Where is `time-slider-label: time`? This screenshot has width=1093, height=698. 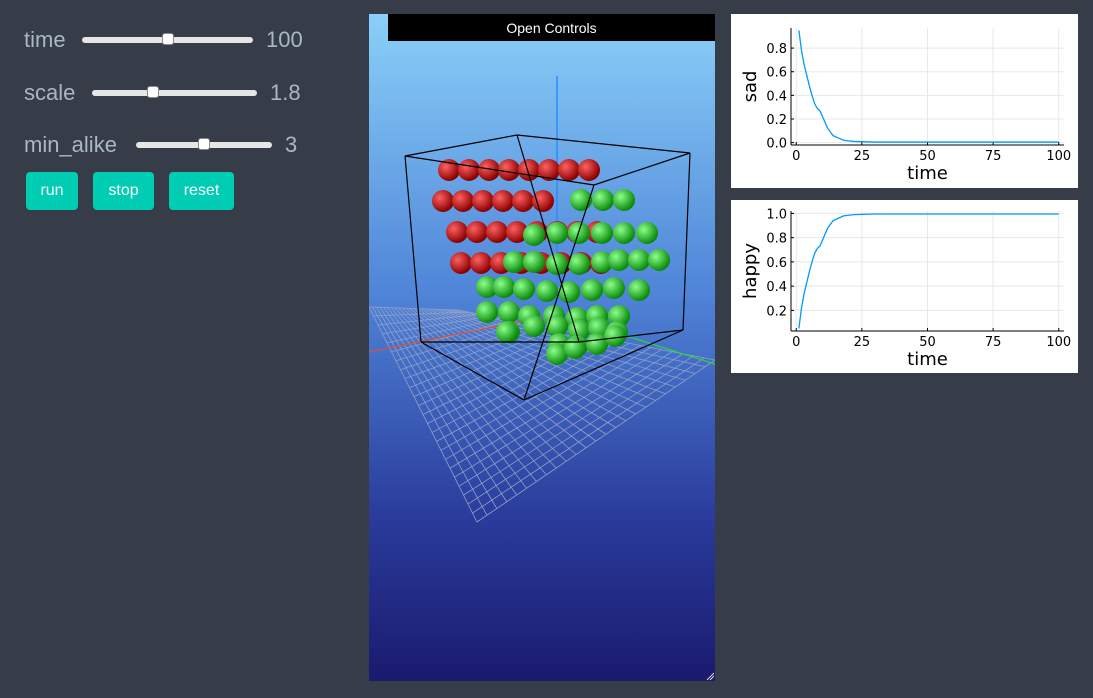
time-slider-label: time is located at coordinates (45, 39).